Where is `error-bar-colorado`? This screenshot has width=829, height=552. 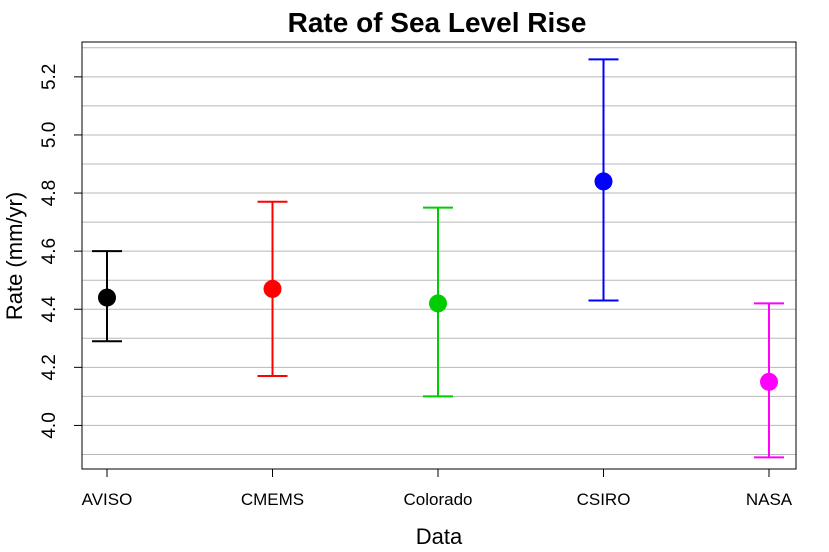
error-bar-colorado is located at coordinates (438, 302).